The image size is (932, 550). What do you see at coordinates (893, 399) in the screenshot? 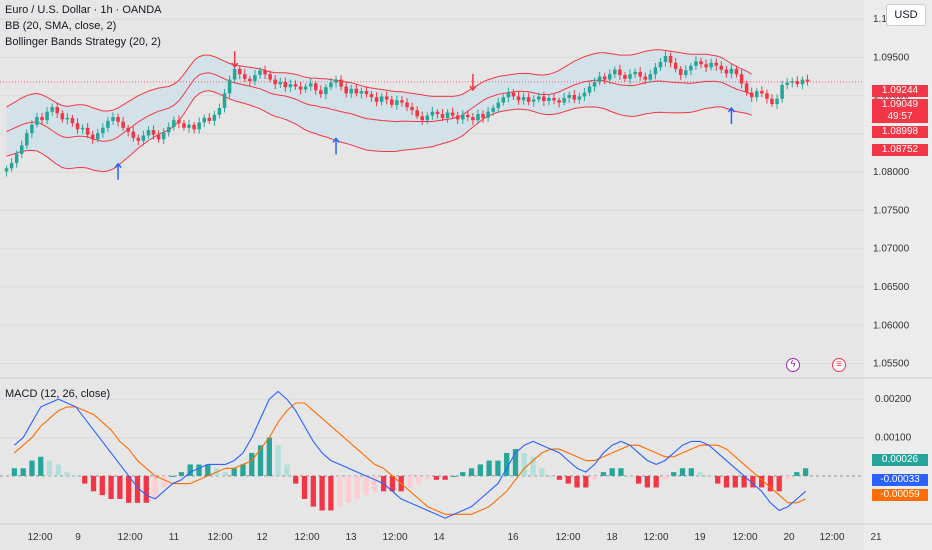
I see `macd-y-tick-label: 0.00200` at bounding box center [893, 399].